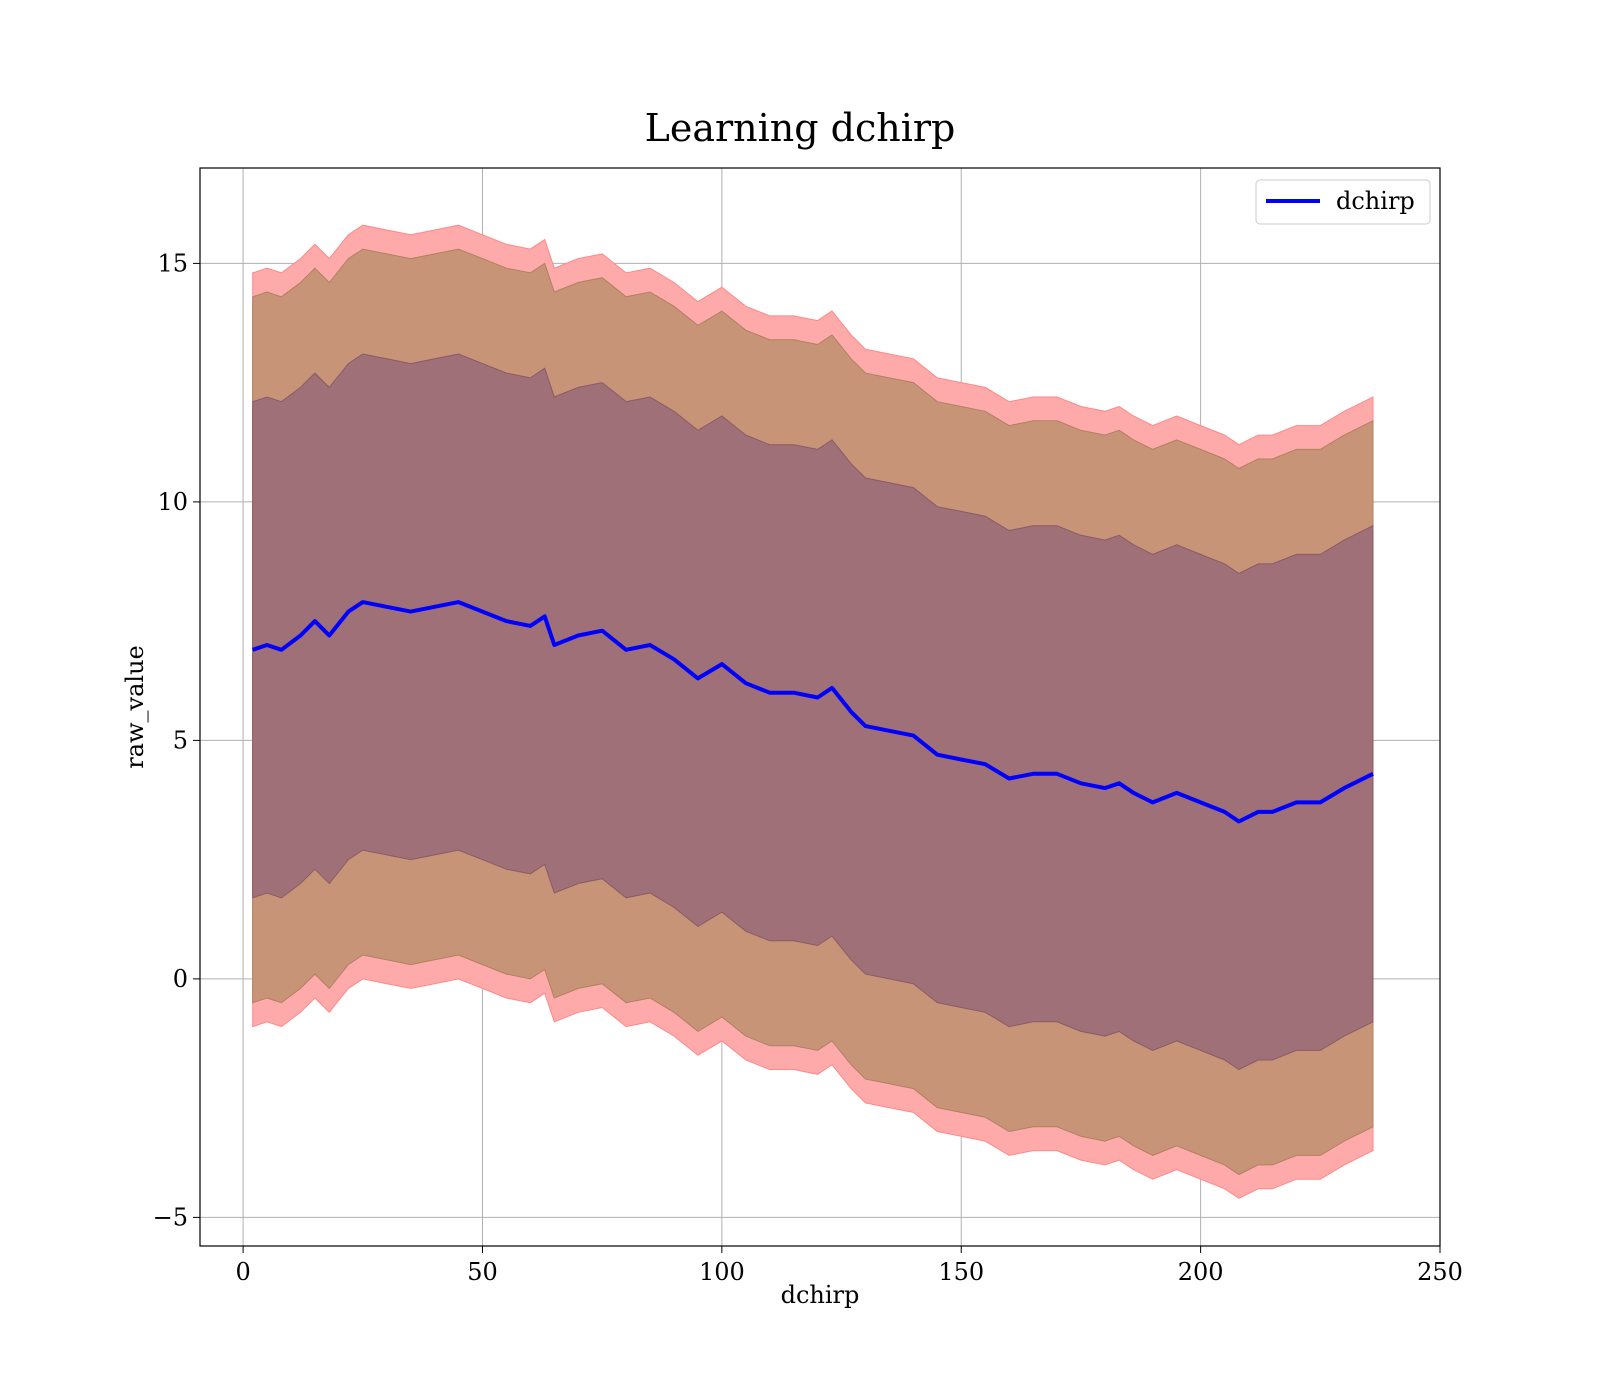 The height and width of the screenshot is (1400, 1600). What do you see at coordinates (820, 1295) in the screenshot?
I see `x-axis-label: dchirp` at bounding box center [820, 1295].